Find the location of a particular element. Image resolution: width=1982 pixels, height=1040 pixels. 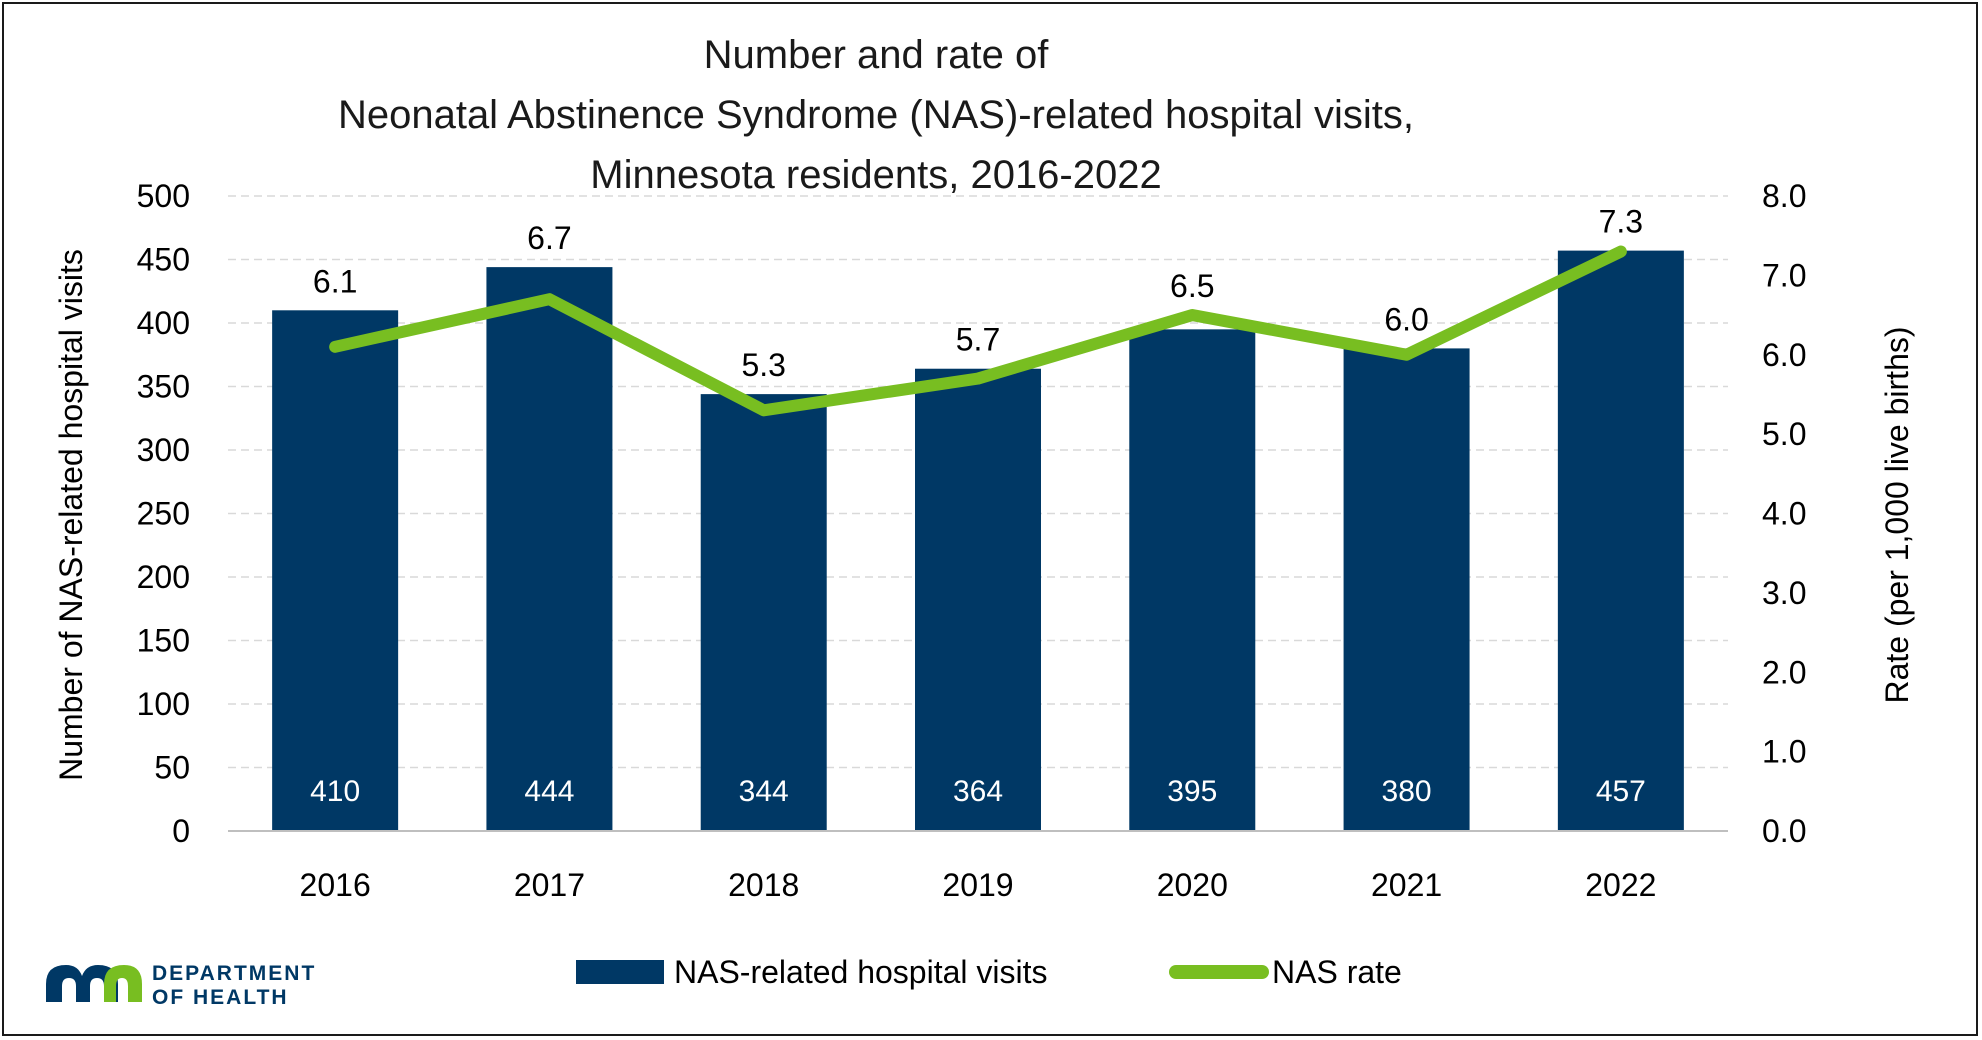

y-left-tick-label: 50 is located at coordinates (172, 768).